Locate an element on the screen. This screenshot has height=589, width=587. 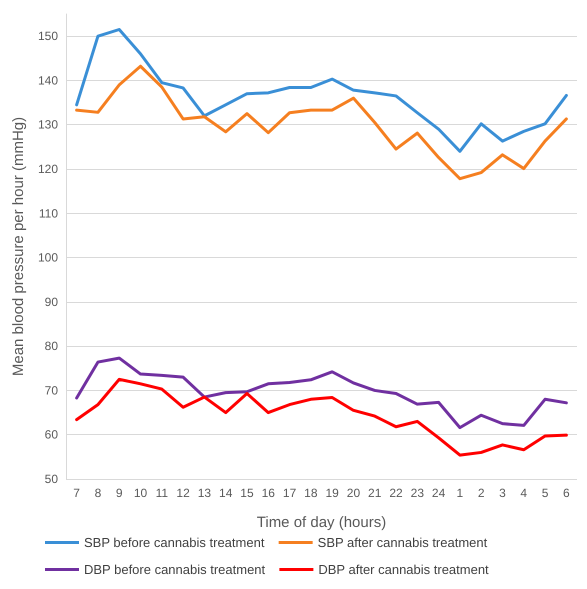
y-tick-label: 70 is located at coordinates (51, 390).